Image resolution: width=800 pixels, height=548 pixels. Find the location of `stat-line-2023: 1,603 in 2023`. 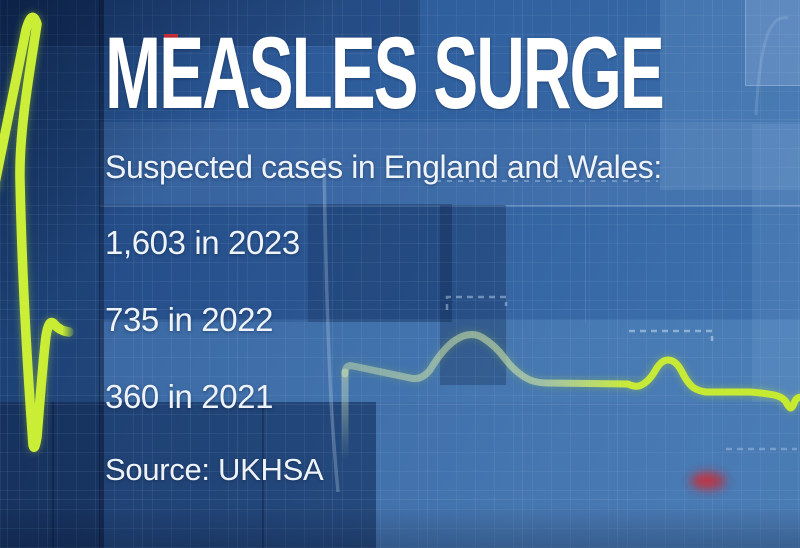

stat-line-2023: 1,603 in 2023 is located at coordinates (202, 242).